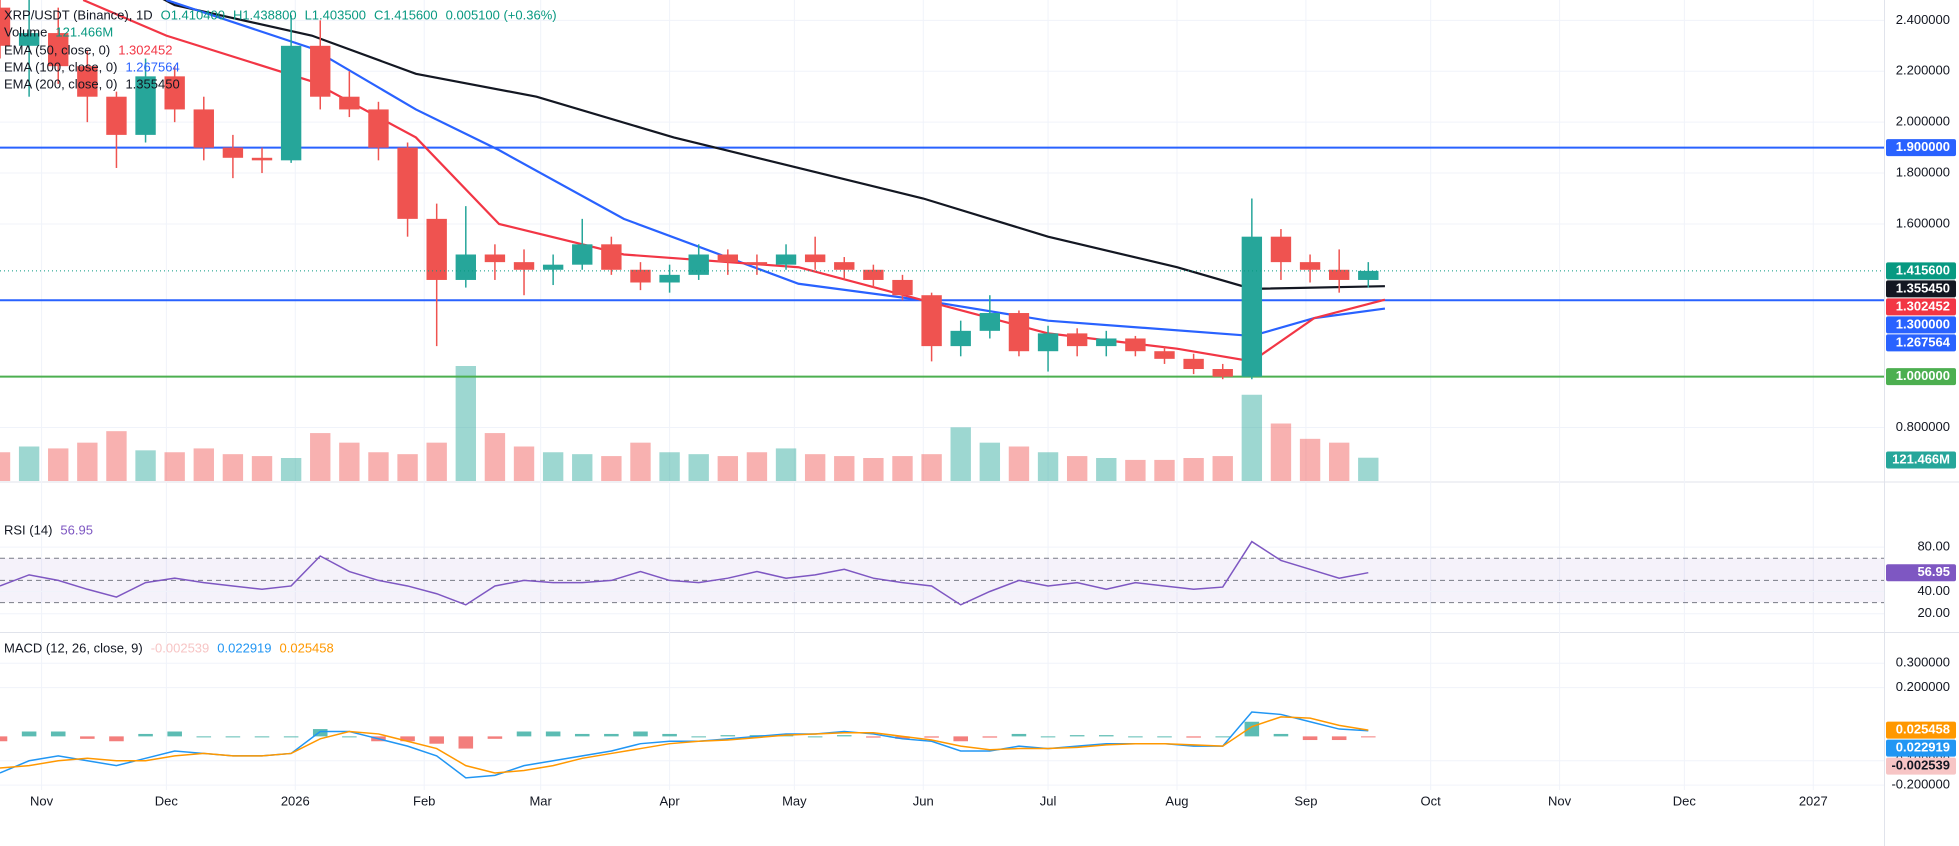 The image size is (1959, 846). I want to click on y-tick-label: 2.400000, so click(1923, 19).